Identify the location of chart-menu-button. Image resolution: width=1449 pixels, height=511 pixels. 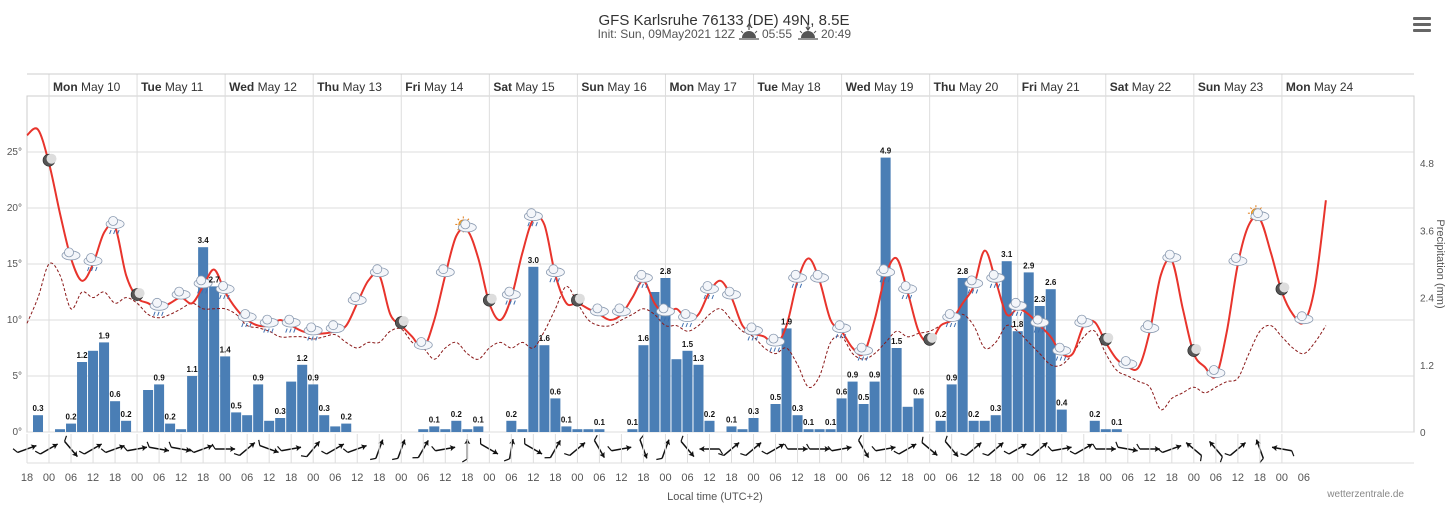
(1422, 25).